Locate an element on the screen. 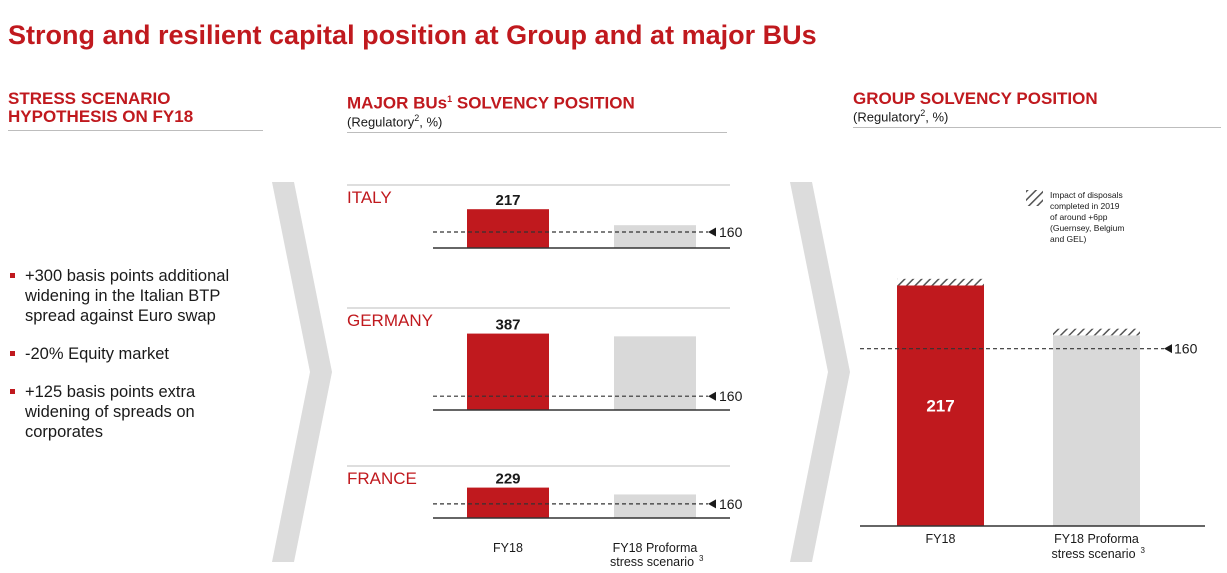 The height and width of the screenshot is (573, 1227). group-section: GROUP SOLVENCY POSITION (Regulatory2, %) is located at coordinates (1037, 109).